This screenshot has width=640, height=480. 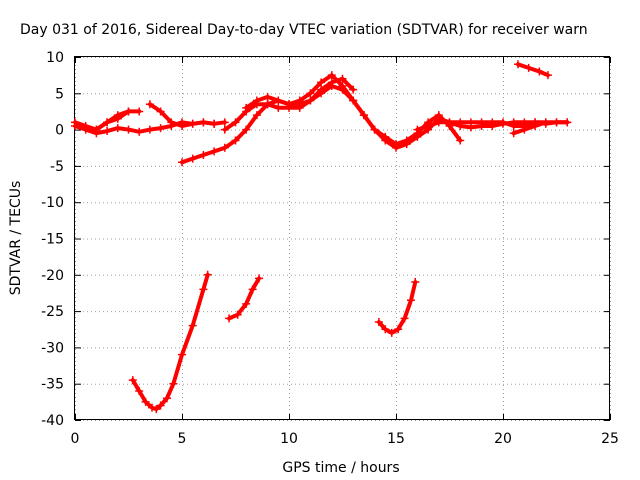 What do you see at coordinates (503, 439) in the screenshot?
I see `x-tick-label: 20` at bounding box center [503, 439].